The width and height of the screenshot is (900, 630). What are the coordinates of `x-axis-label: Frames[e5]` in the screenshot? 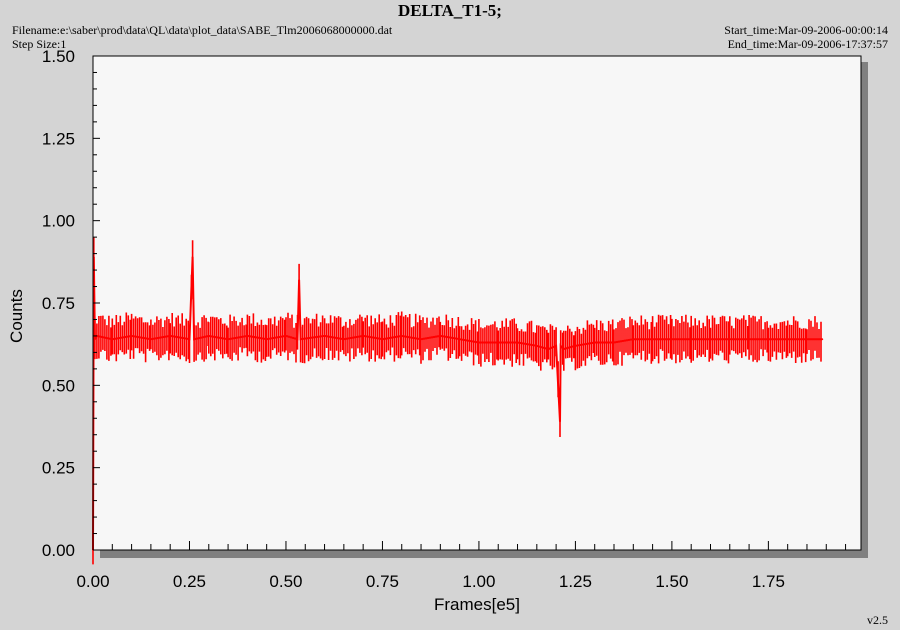 It's located at (477, 604).